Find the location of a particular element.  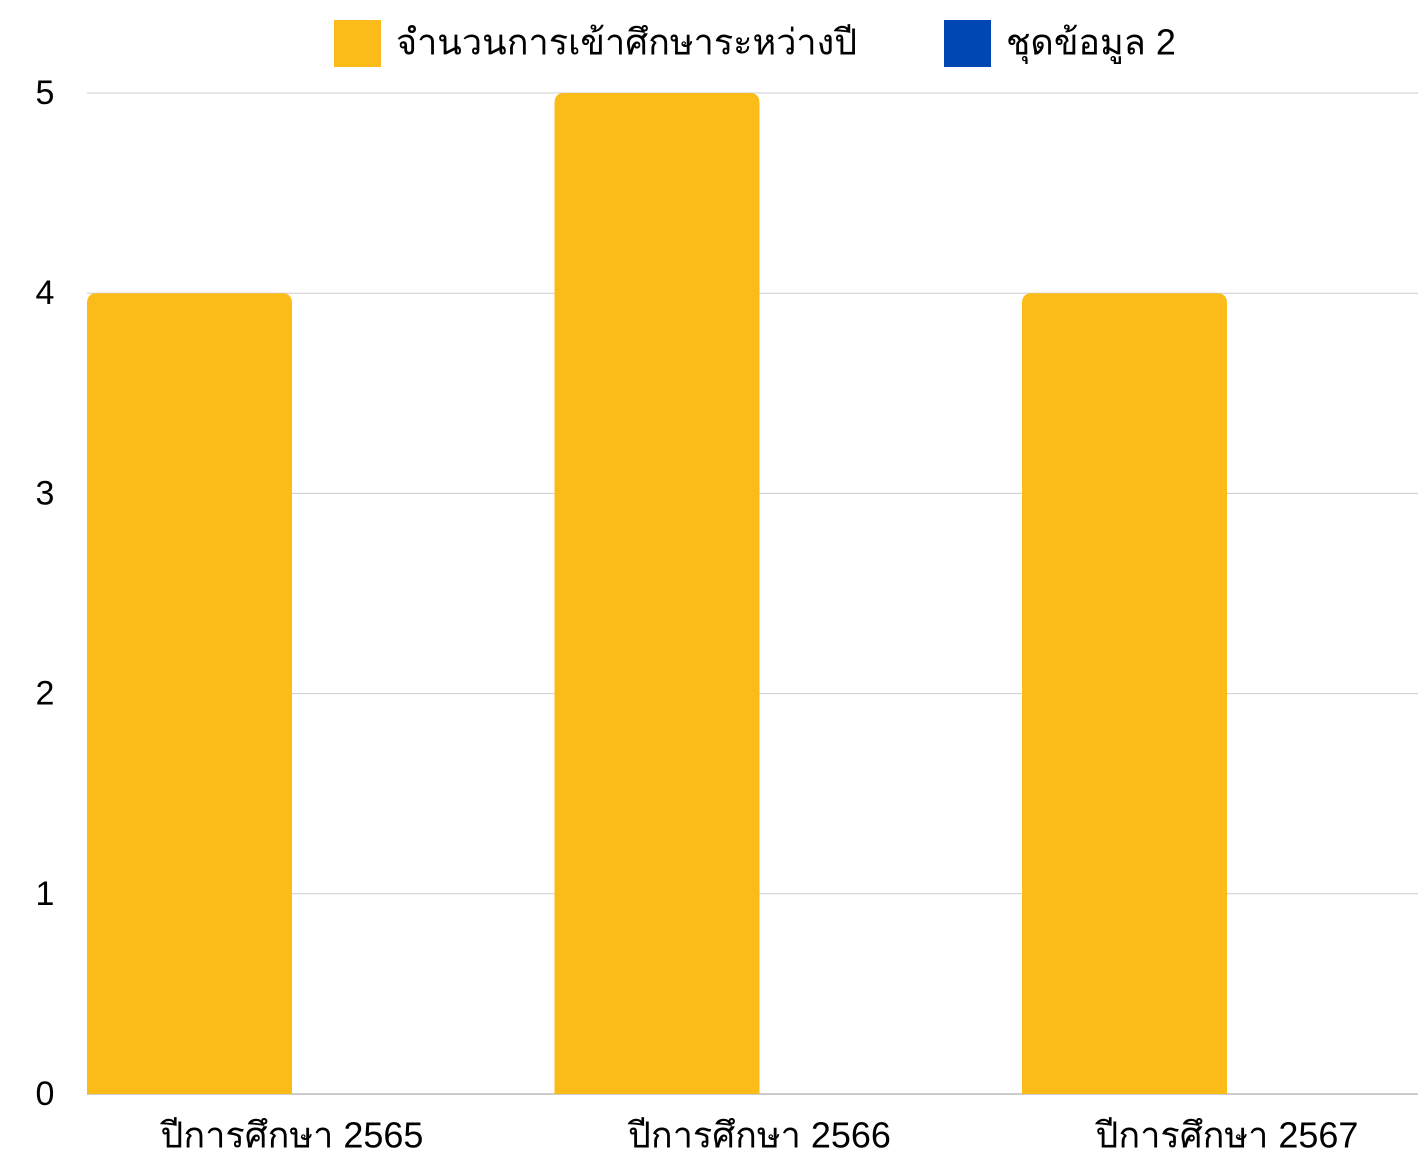

legend-label: ชุดข้อมูล 2 is located at coordinates (1091, 43).